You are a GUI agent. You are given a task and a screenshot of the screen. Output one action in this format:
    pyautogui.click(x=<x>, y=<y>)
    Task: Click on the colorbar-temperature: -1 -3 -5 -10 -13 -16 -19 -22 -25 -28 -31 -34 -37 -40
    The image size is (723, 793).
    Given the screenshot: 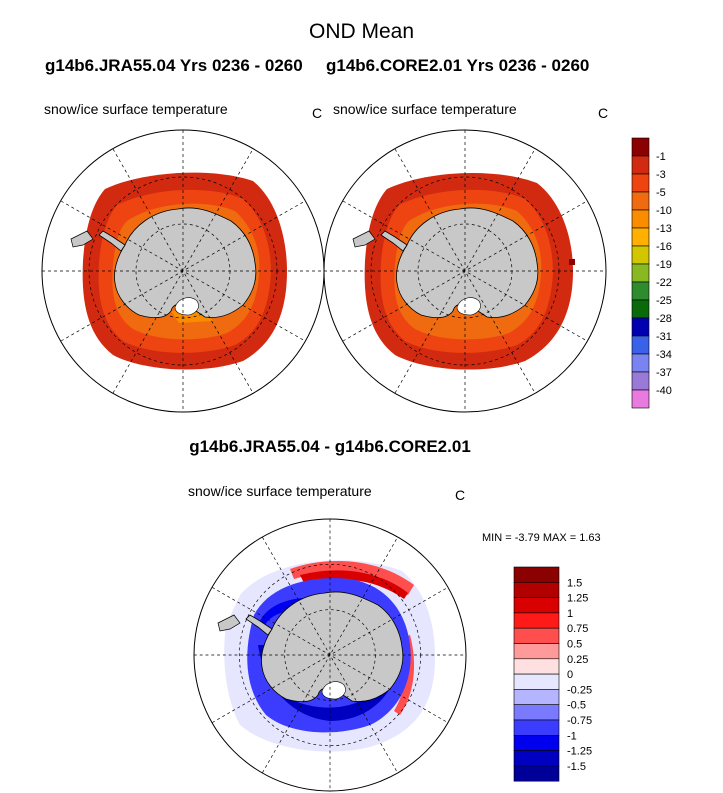 What is the action you would take?
    pyautogui.click(x=651, y=273)
    